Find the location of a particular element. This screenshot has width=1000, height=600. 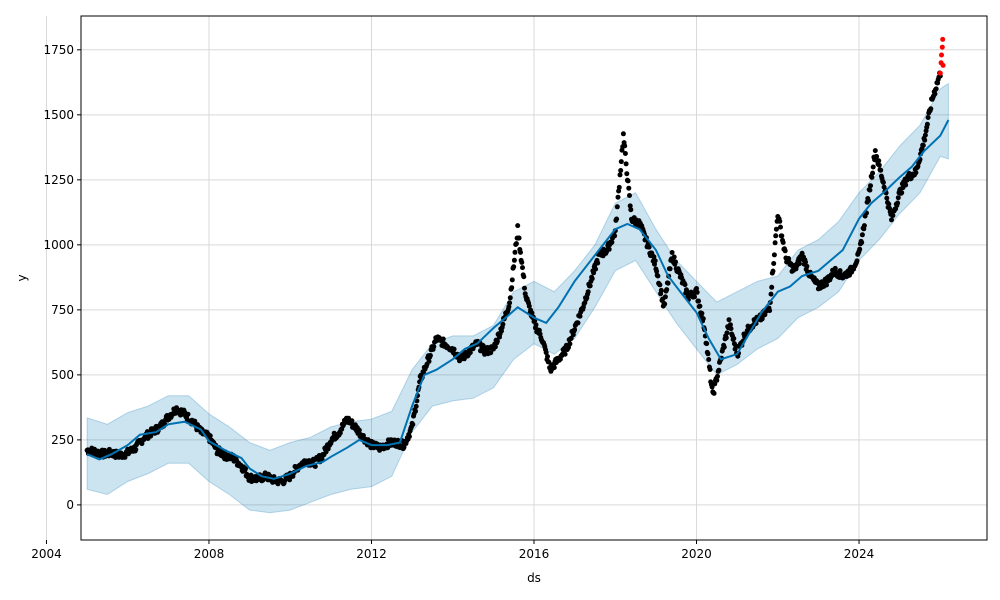

y-tick-label: 1250 is located at coordinates (58, 180).